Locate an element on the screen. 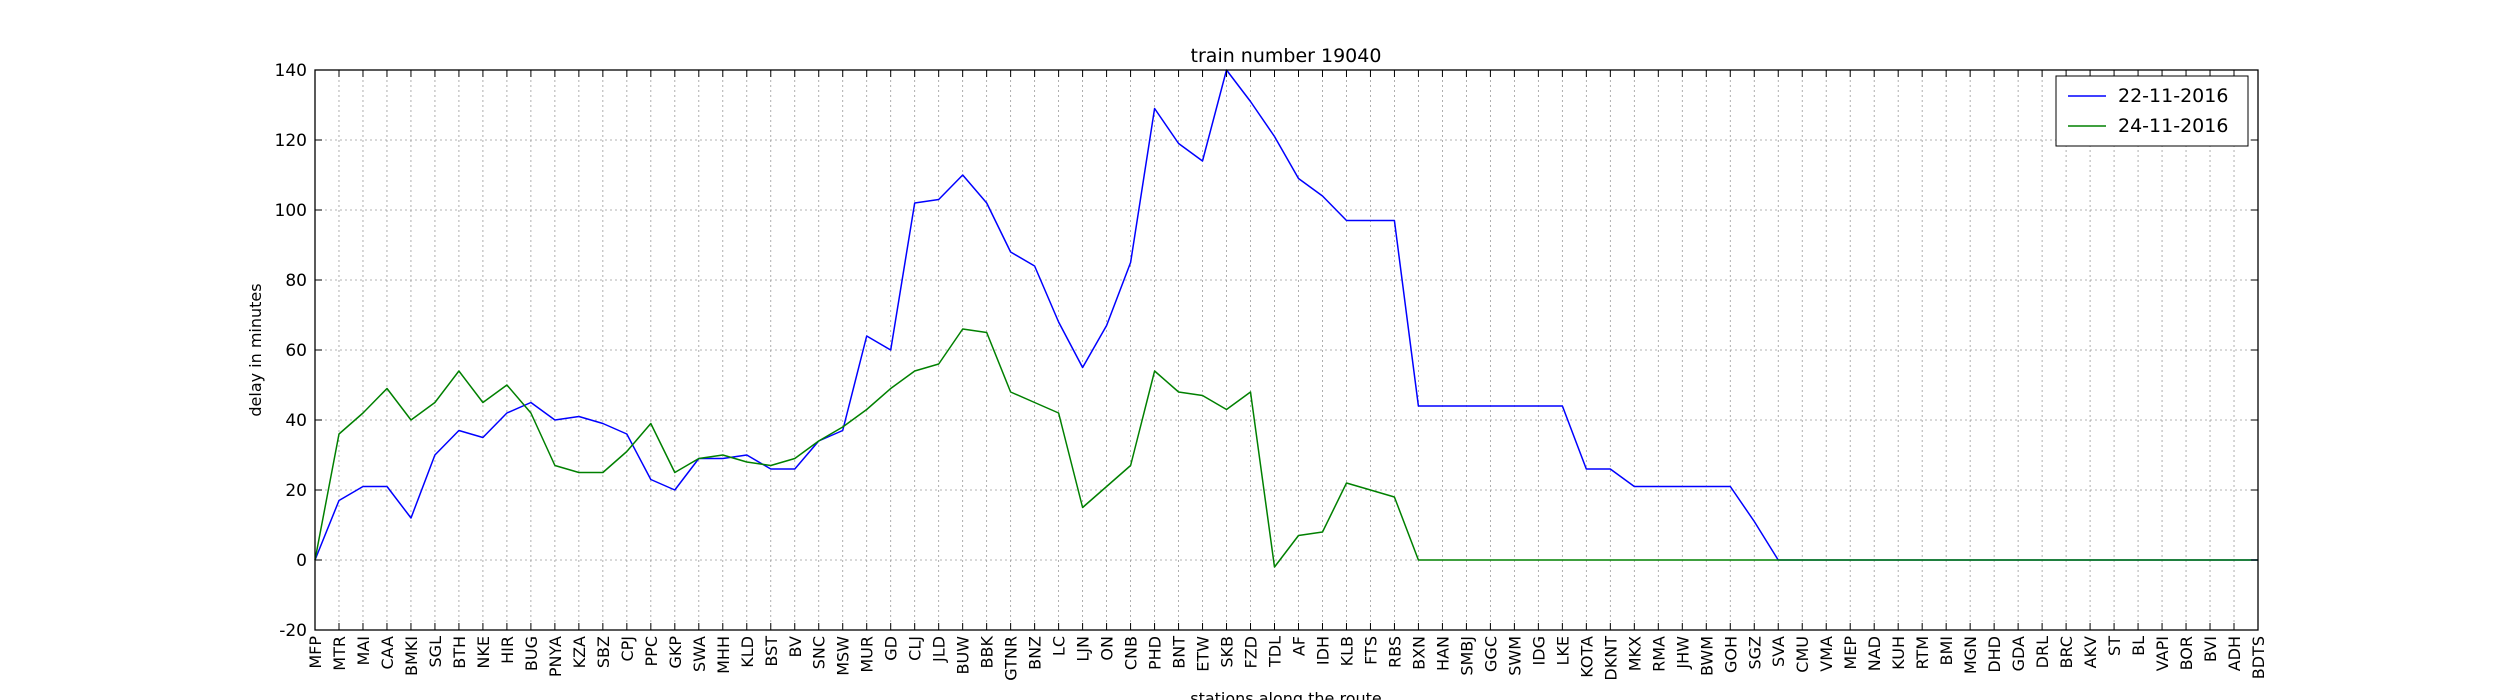  x-tick-label: BV is located at coordinates (795, 646).